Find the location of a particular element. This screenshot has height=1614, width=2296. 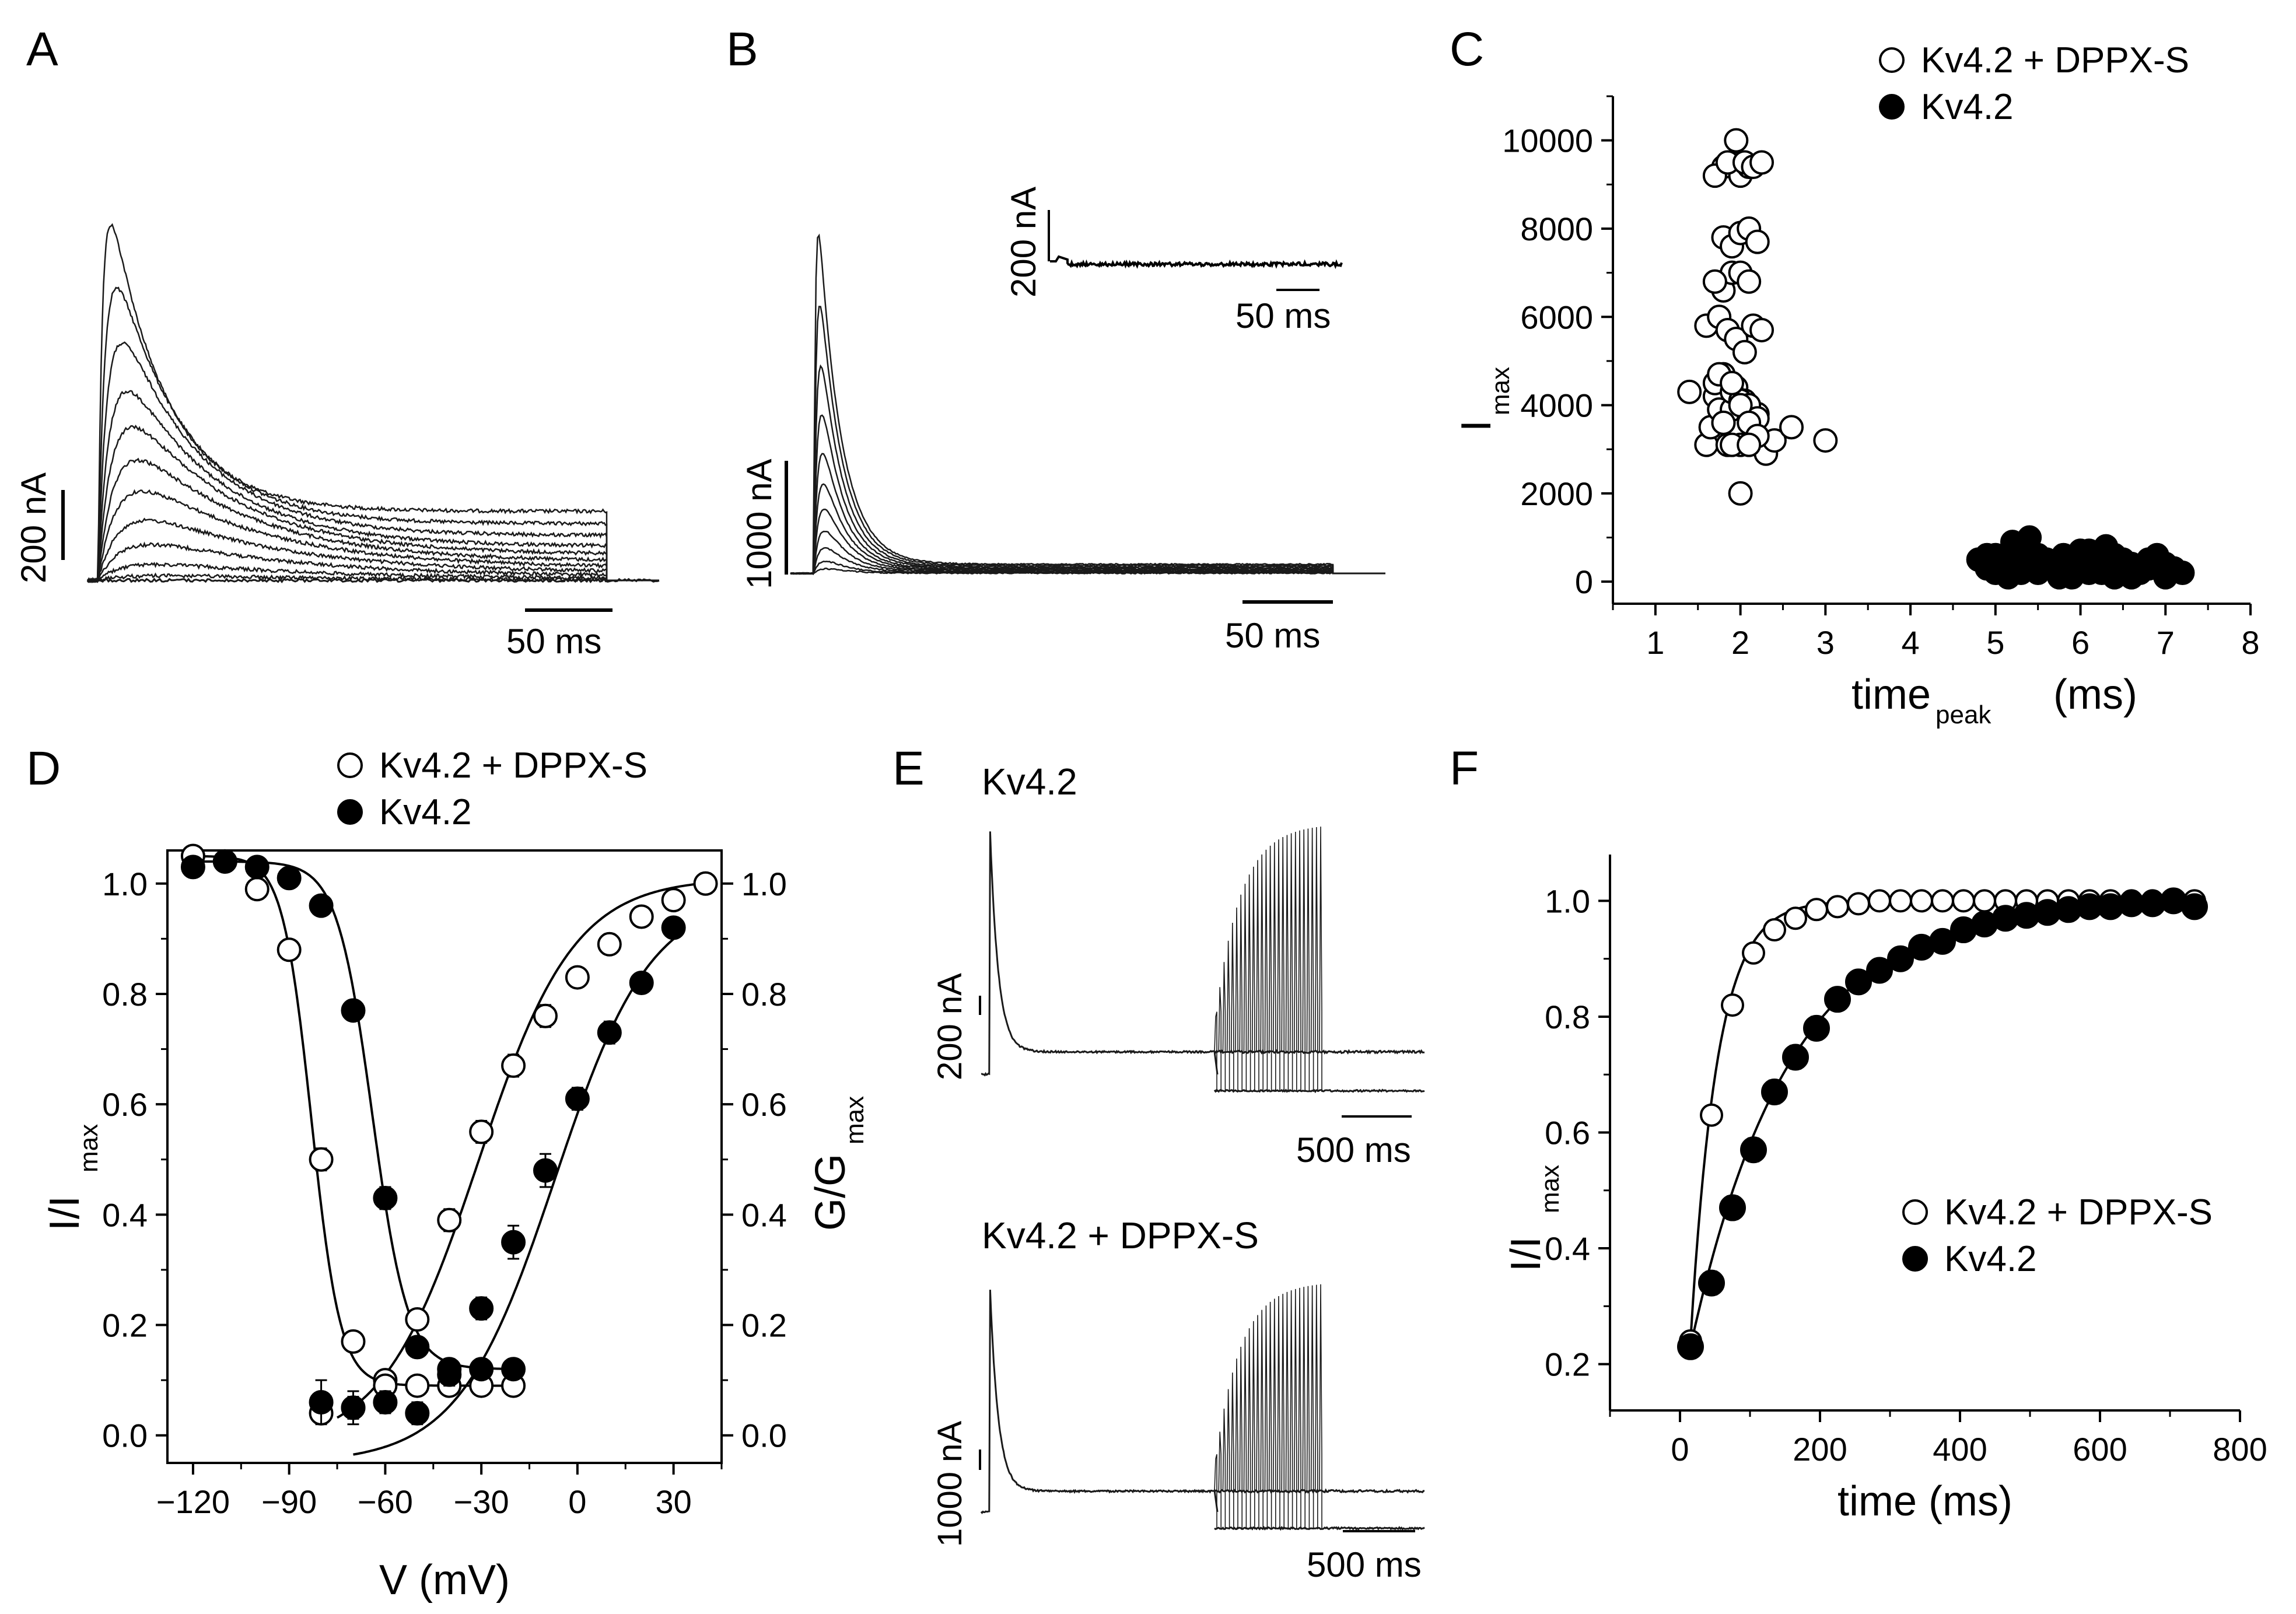

panel-letter-e: E is located at coordinates (908, 768).